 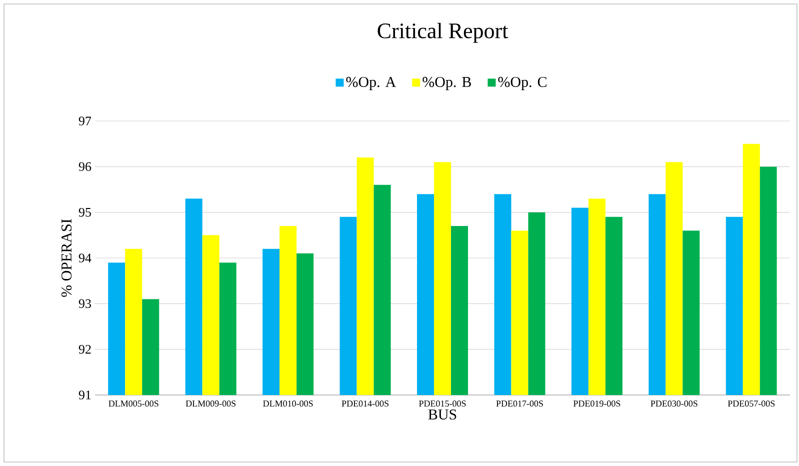 What do you see at coordinates (84, 395) in the screenshot?
I see `y-tick-label: 91` at bounding box center [84, 395].